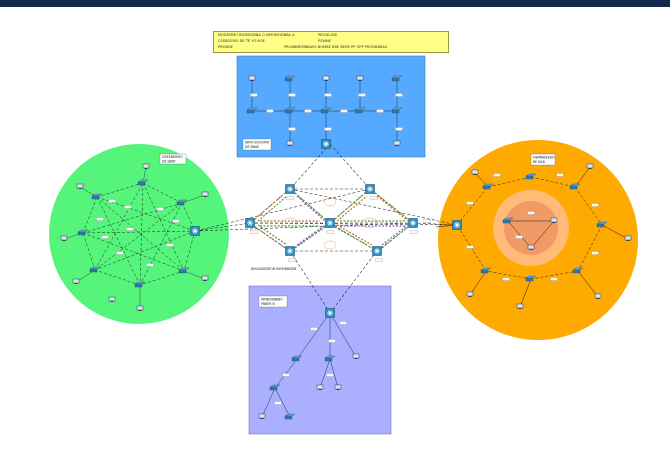  I want to click on green-zone, so click(139, 234).